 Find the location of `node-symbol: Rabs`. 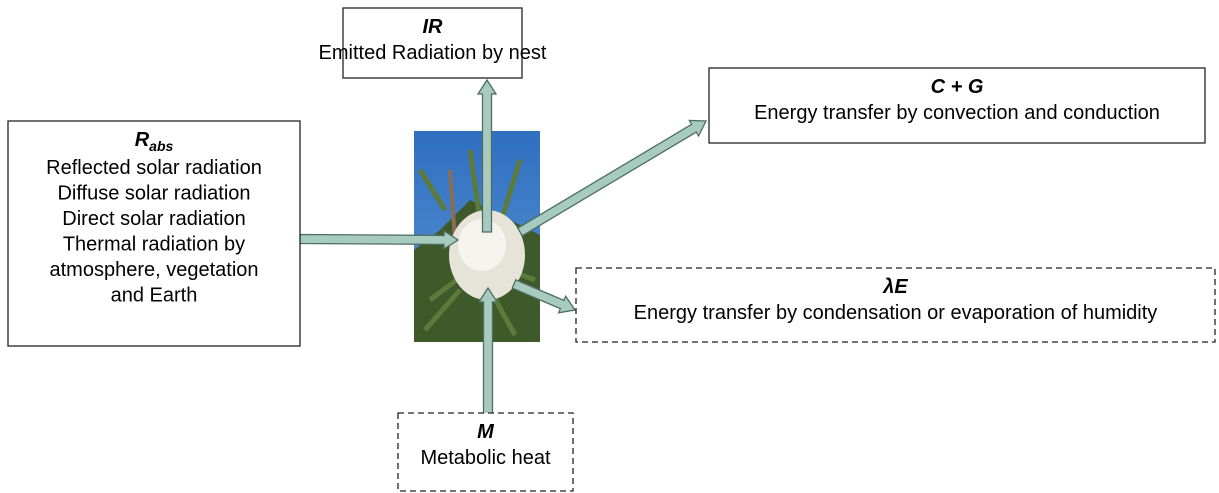

node-symbol: Rabs is located at coordinates (154, 141).